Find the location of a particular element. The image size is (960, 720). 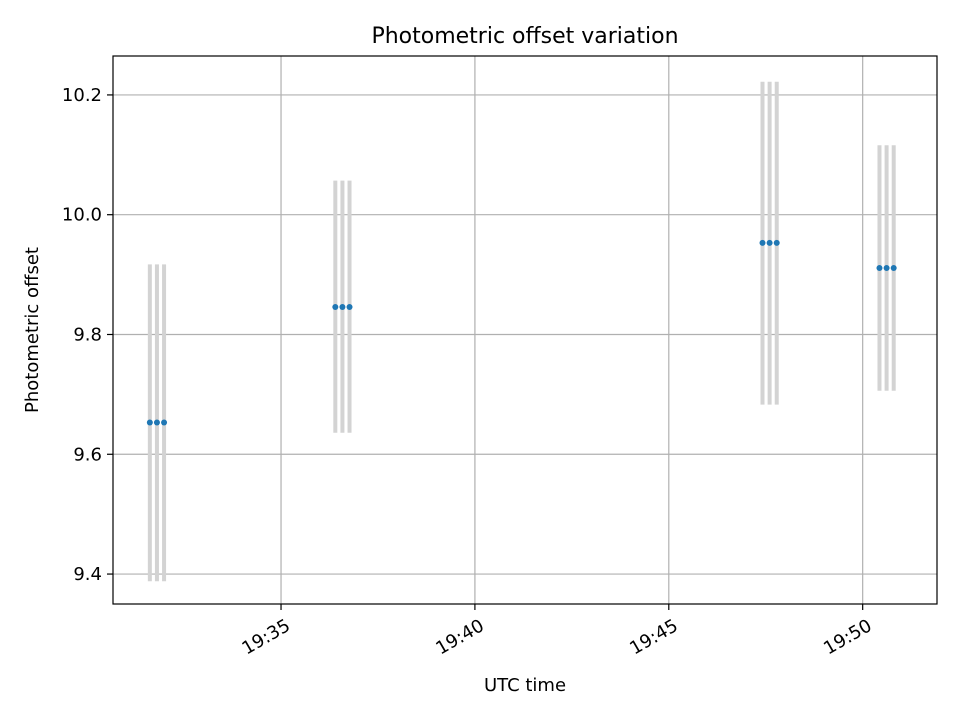

y-tick-label: 10.2 is located at coordinates (82, 95).